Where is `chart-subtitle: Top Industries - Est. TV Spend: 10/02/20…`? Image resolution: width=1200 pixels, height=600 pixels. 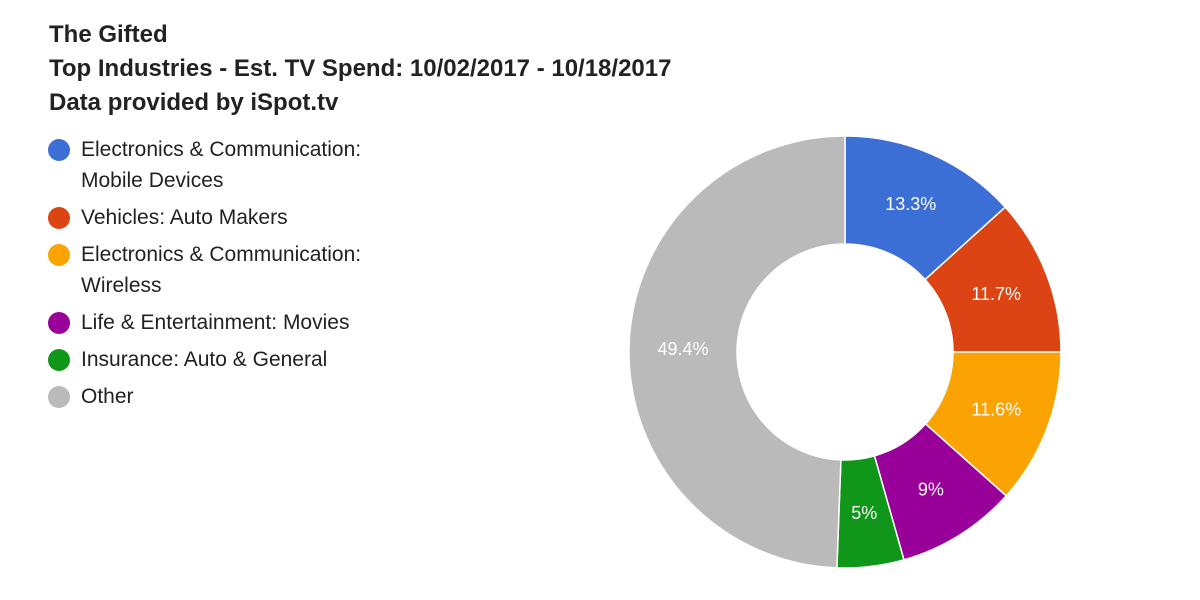
chart-subtitle: Top Industries - Est. TV Spend: 10/02/20… is located at coordinates (360, 68).